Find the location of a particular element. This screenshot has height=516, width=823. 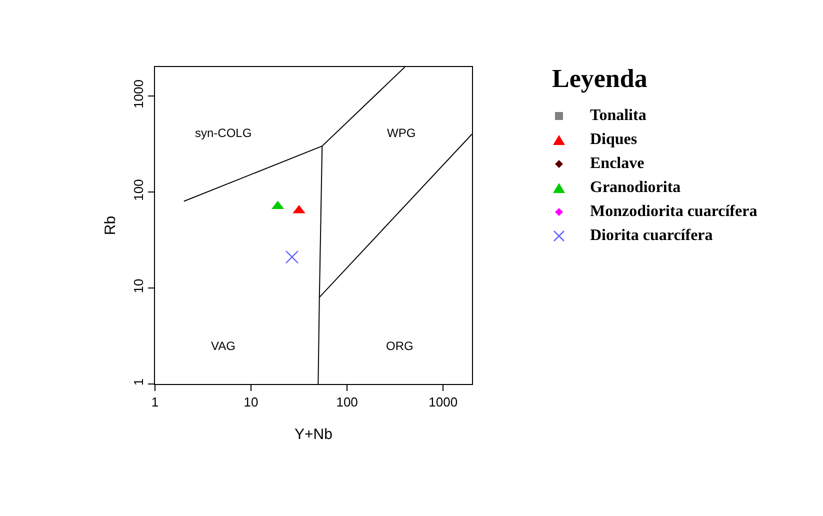

legend-label: Monzodiorita cuarcífera is located at coordinates (674, 212).